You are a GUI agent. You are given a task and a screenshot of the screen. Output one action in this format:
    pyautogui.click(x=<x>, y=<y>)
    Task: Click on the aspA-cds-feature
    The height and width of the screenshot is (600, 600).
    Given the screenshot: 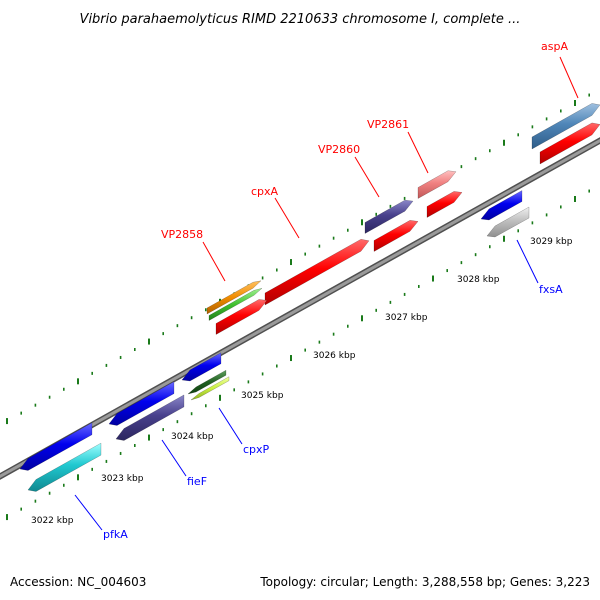 What is the action you would take?
    pyautogui.click(x=569, y=143)
    